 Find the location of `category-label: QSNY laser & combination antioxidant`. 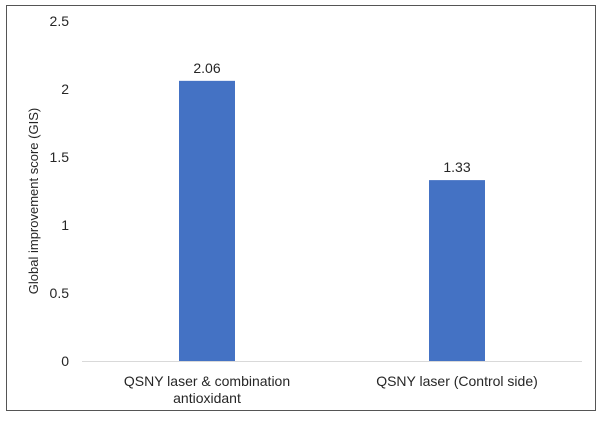

category-label: QSNY laser & combination antioxidant is located at coordinates (207, 389).